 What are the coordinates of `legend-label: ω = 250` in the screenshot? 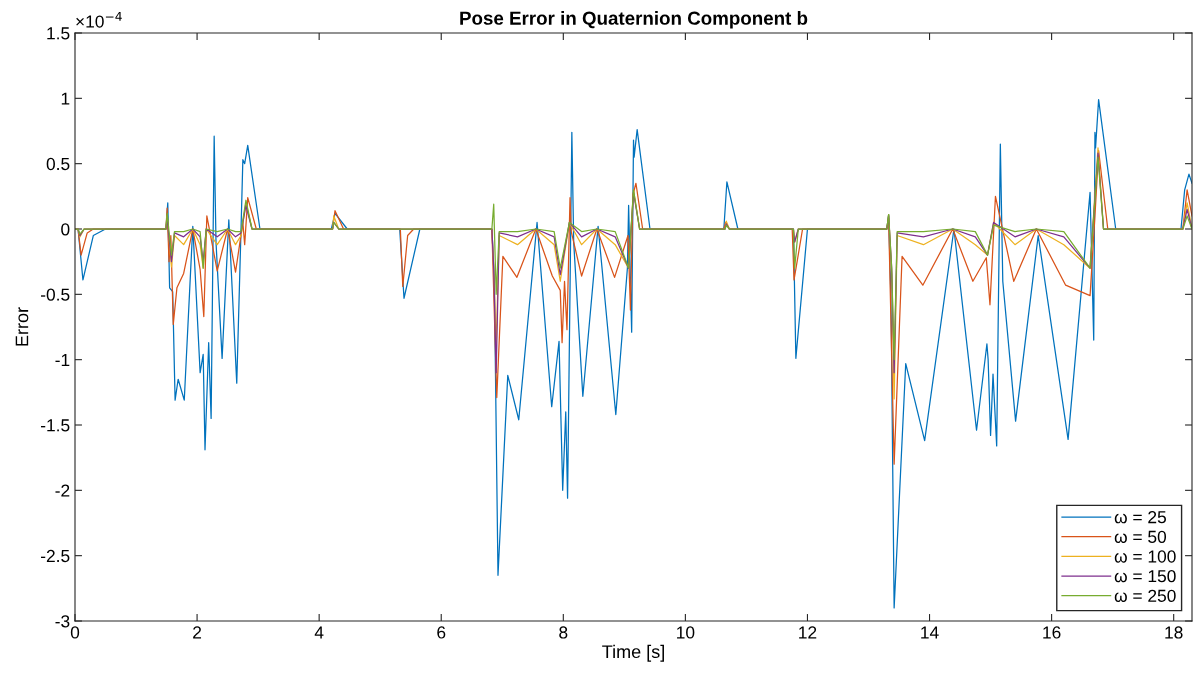 It's located at (1145, 595).